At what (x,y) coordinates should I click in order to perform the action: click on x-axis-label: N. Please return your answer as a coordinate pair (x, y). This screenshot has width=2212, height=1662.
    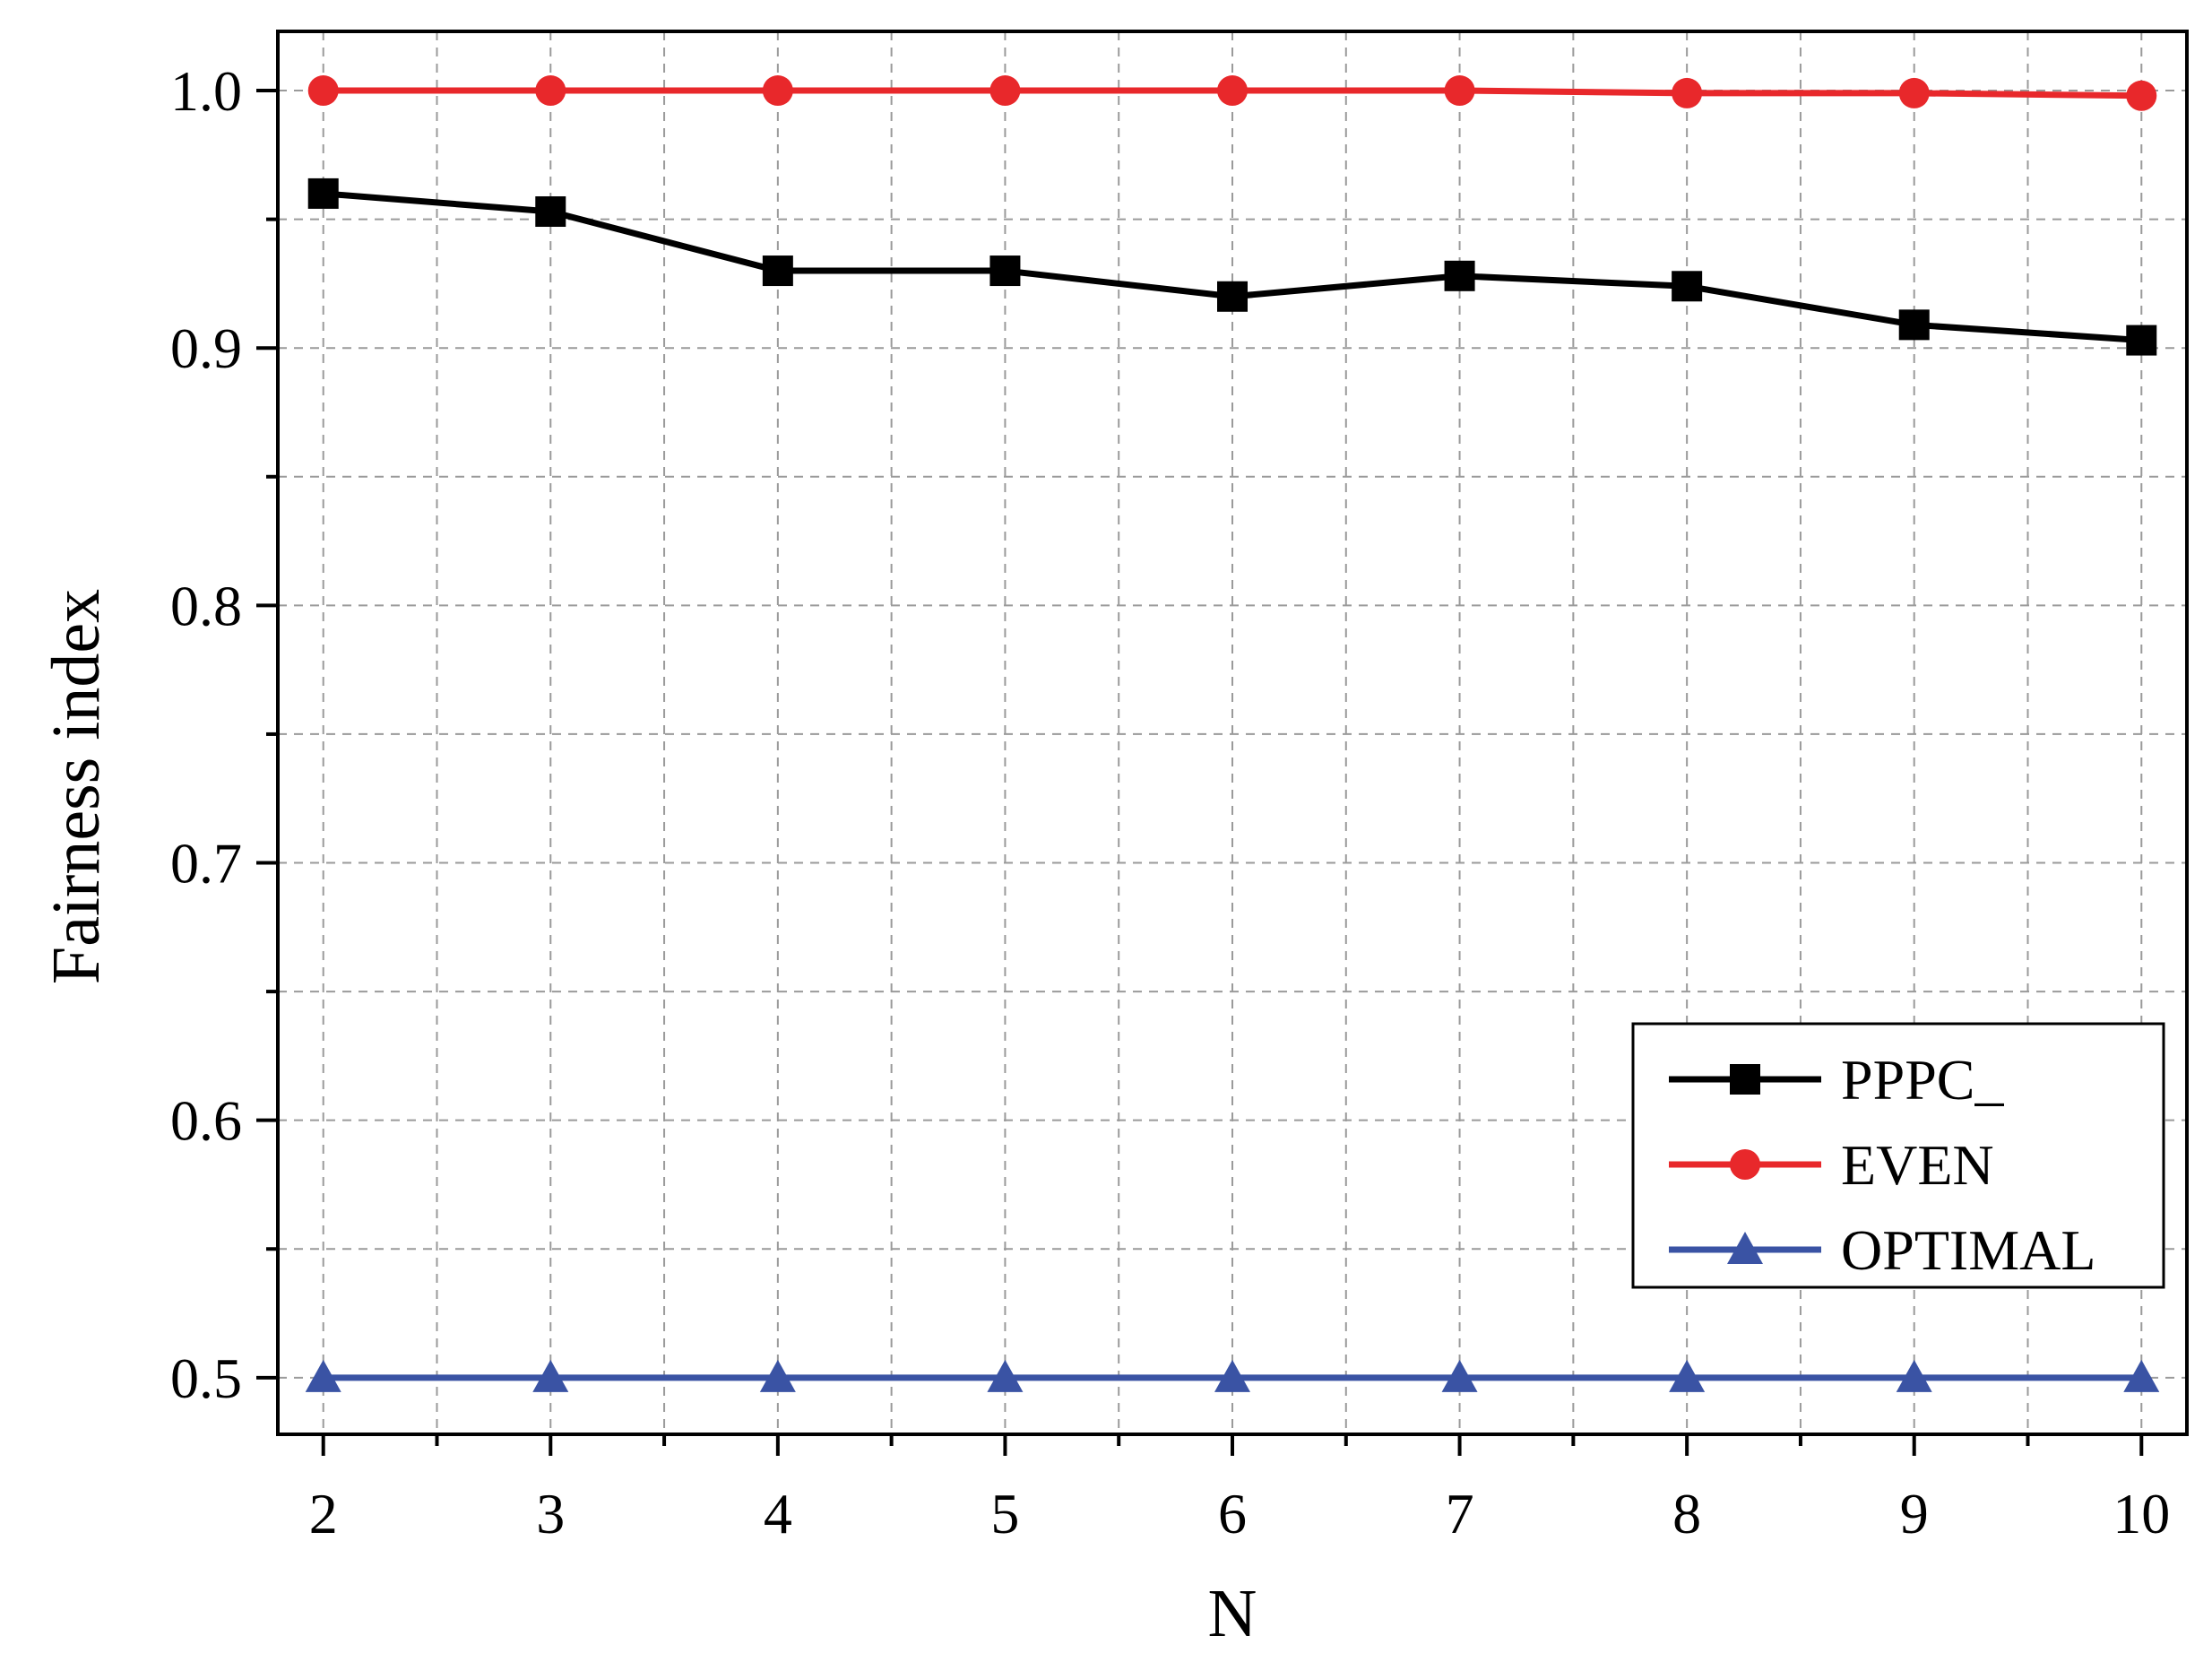
    Looking at the image, I should click on (1232, 1614).